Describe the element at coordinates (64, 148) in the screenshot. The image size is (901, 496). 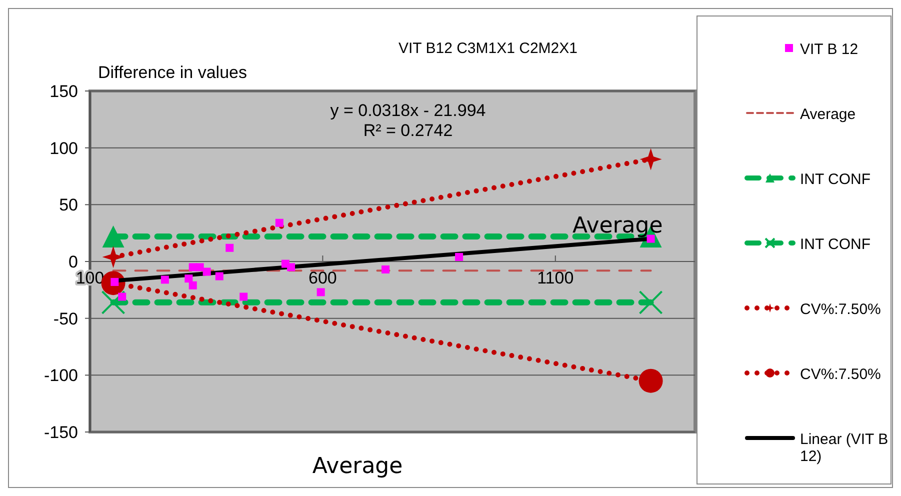
I see `y-tick-label: 100` at that location.